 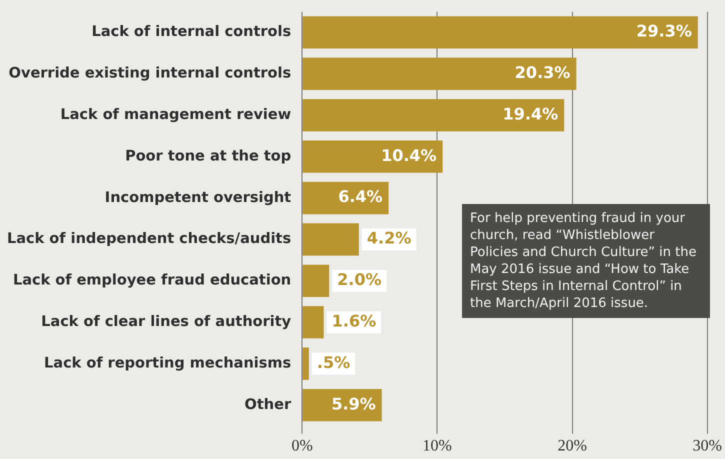 I want to click on y-tick-label: Lack of independent checks/audits, so click(x=149, y=239).